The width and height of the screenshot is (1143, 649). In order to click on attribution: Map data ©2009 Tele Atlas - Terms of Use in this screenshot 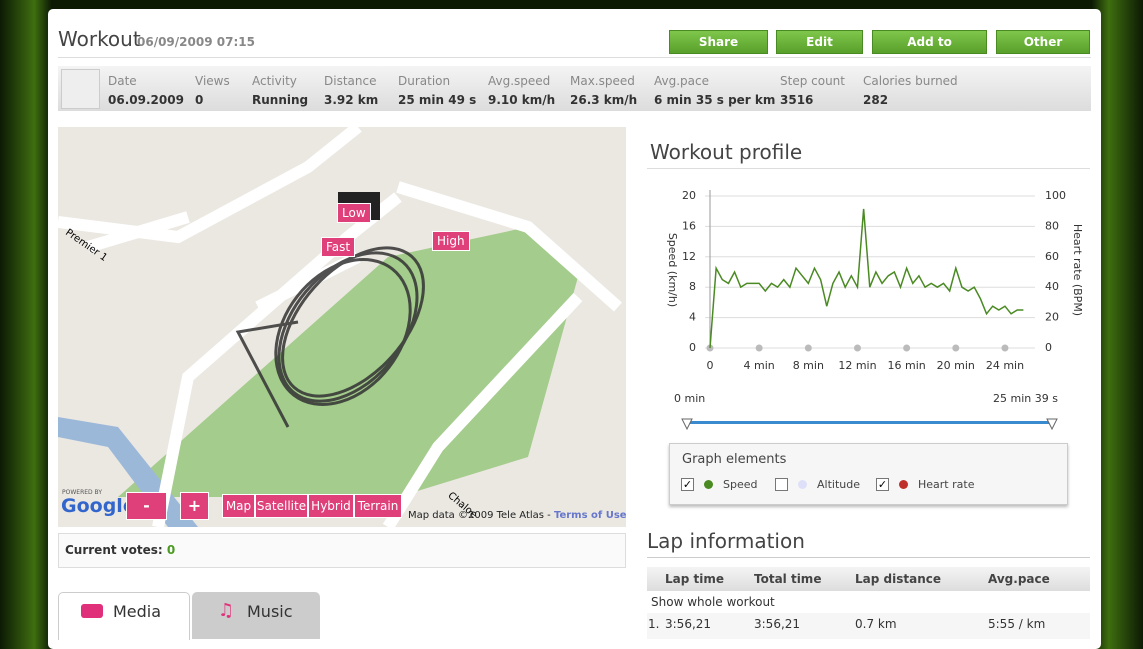, I will do `click(517, 515)`.